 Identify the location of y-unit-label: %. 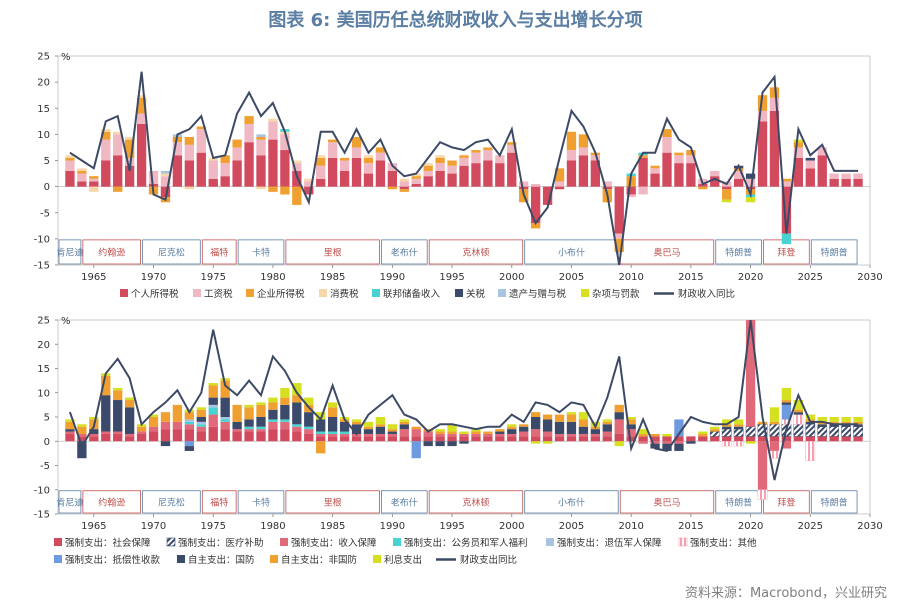
(66, 57).